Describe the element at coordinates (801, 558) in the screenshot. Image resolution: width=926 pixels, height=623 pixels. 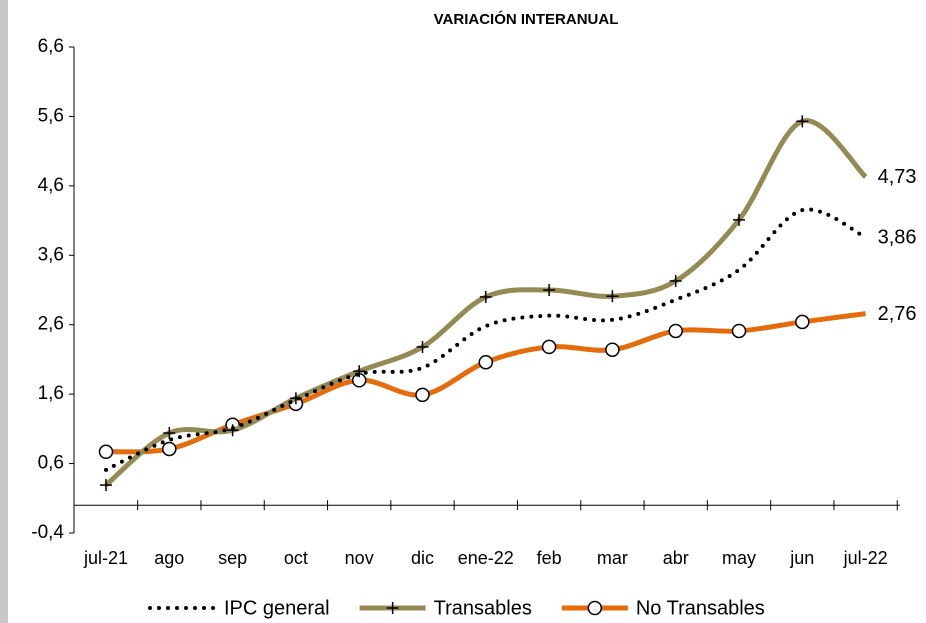
I see `x-tick-label: jun` at that location.